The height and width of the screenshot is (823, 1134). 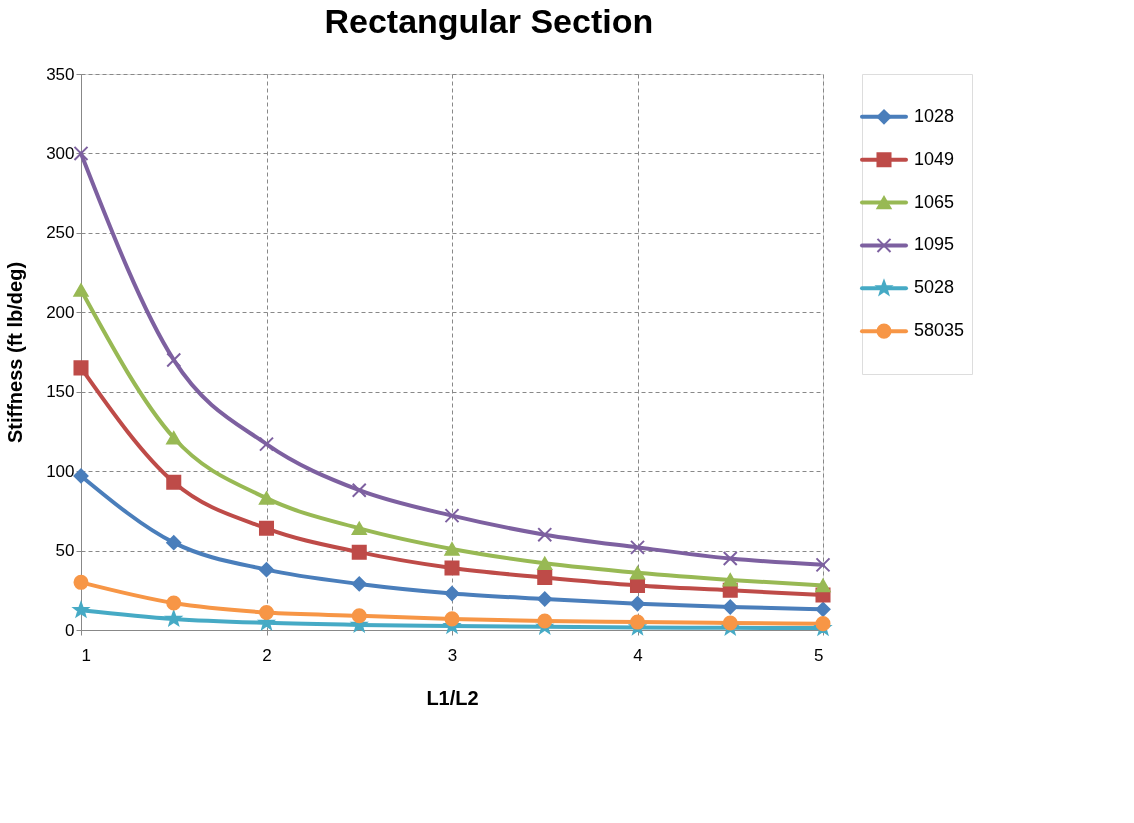 I want to click on x-tick-label: 4, so click(x=638, y=655).